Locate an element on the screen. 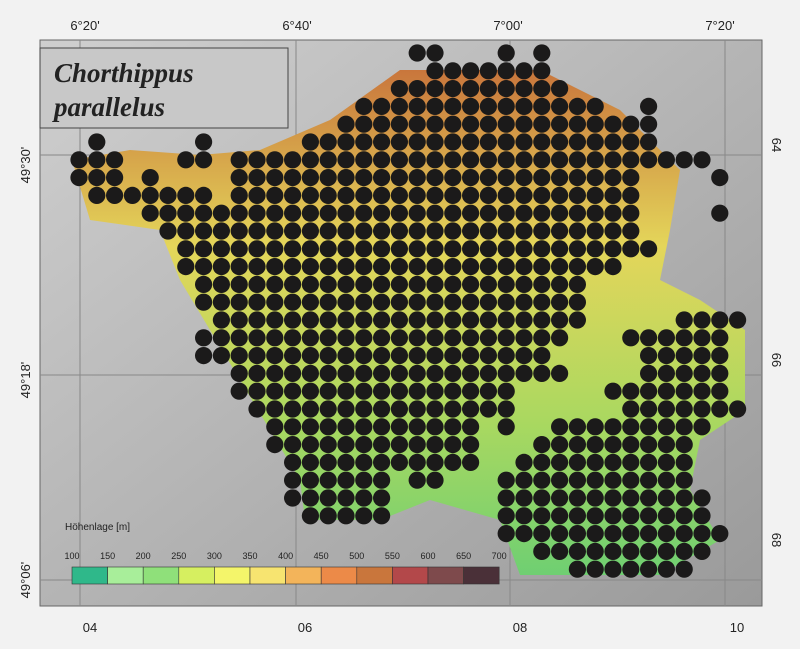 This screenshot has height=654, width=800. grid-x-label: 06 is located at coordinates (305, 627).